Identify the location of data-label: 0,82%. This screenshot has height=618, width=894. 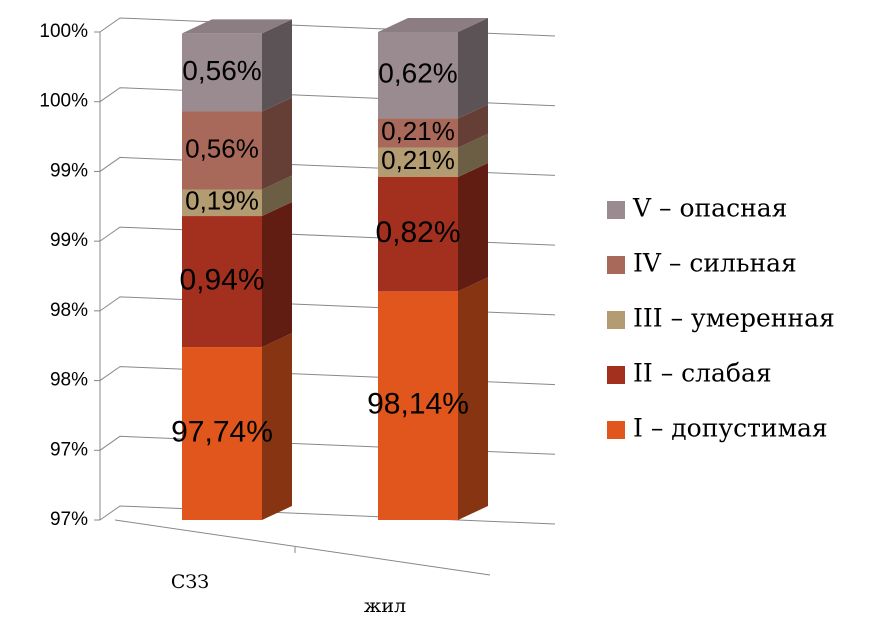
(417, 232).